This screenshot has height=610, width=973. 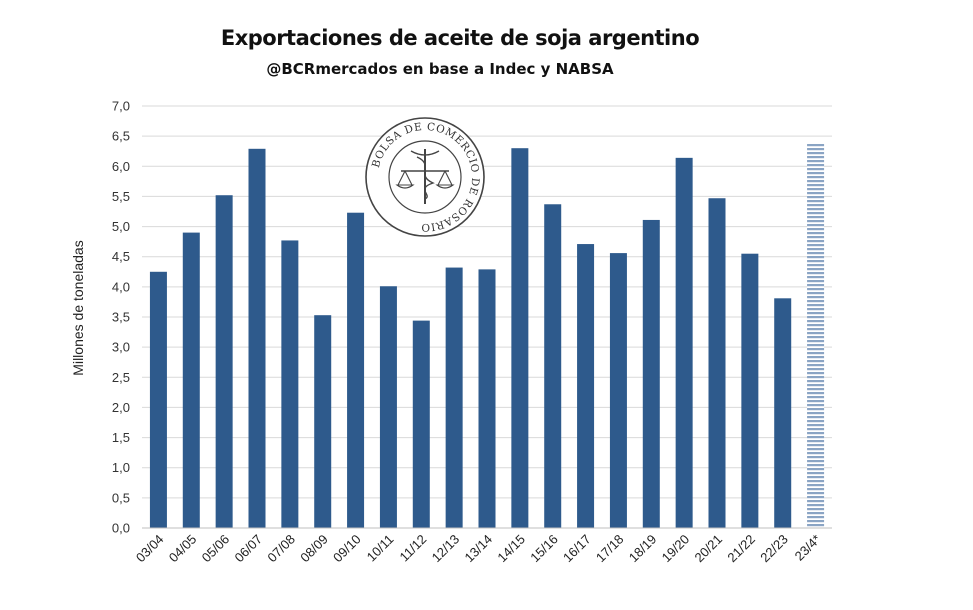 I want to click on x-tick-label: 14/15, so click(x=511, y=549).